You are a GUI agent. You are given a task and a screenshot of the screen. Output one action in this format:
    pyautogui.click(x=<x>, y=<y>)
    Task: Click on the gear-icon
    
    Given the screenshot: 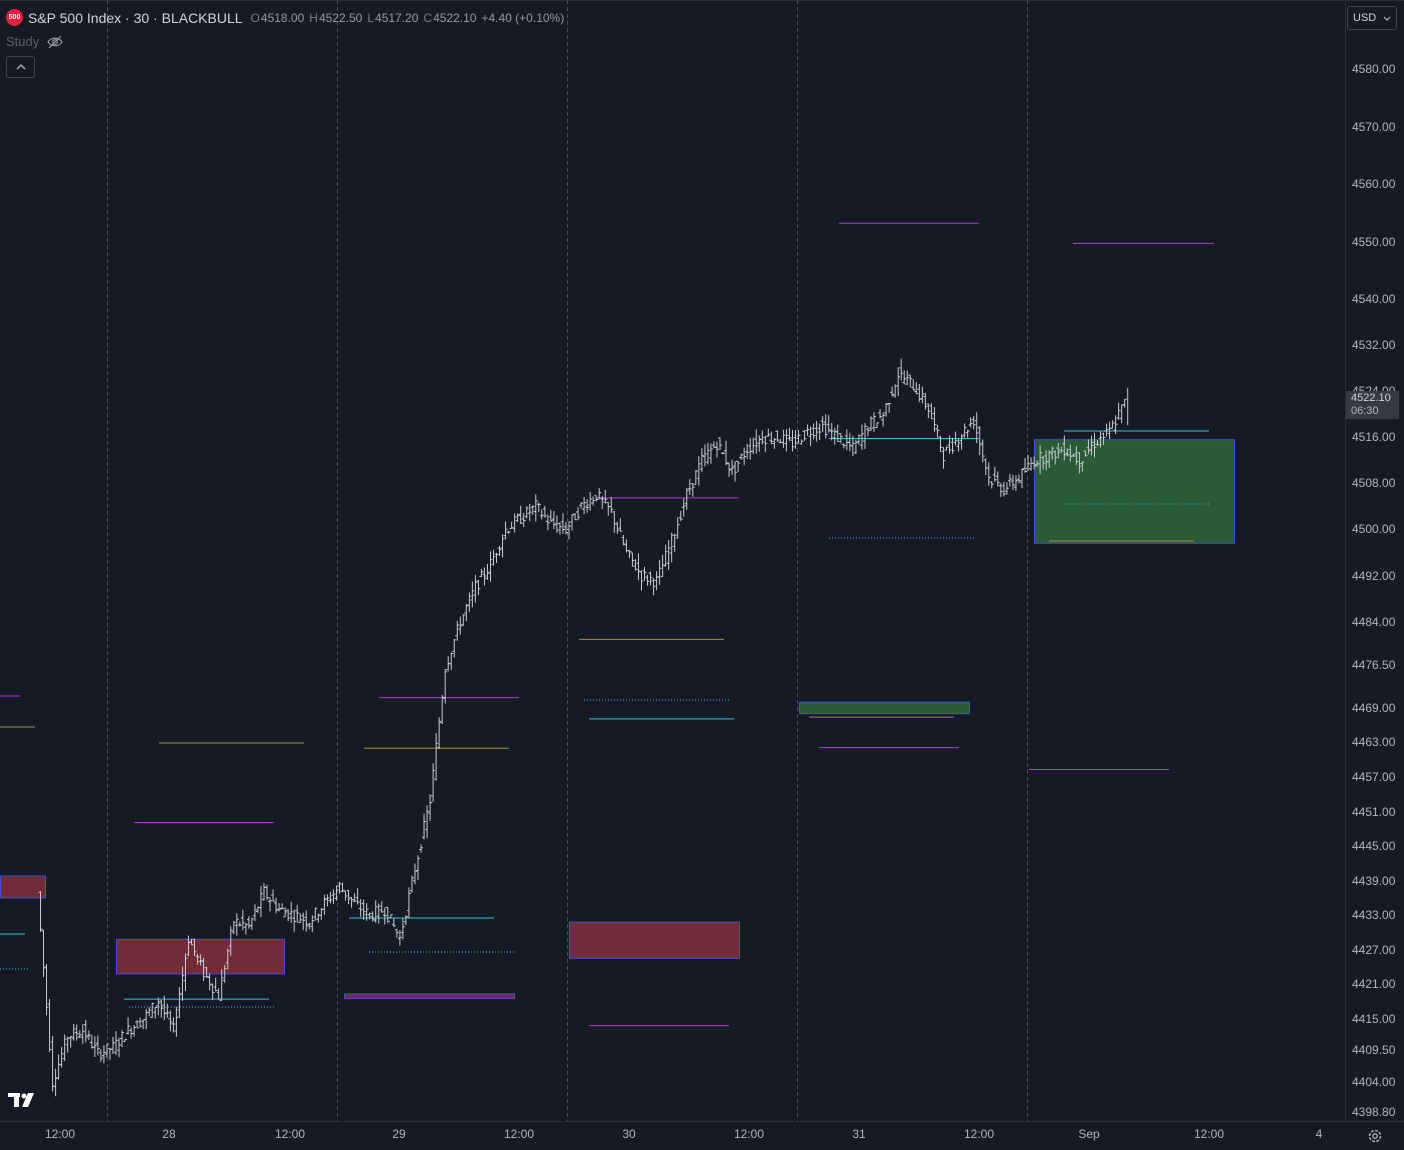 What is the action you would take?
    pyautogui.click(x=1375, y=1136)
    